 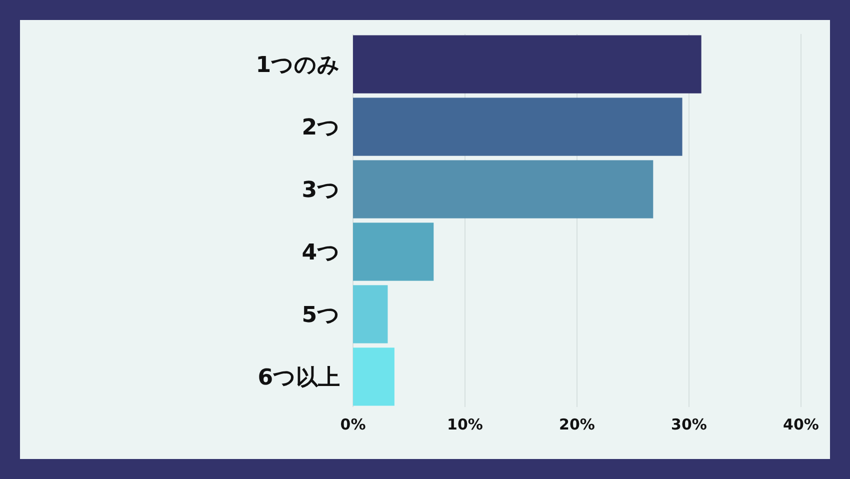 I want to click on x-tick-label: 0%, so click(x=353, y=424).